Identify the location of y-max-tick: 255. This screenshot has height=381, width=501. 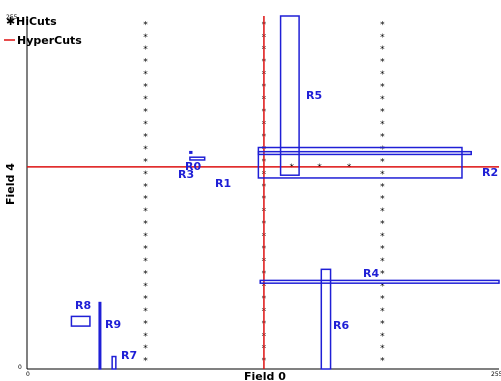
(12, 17).